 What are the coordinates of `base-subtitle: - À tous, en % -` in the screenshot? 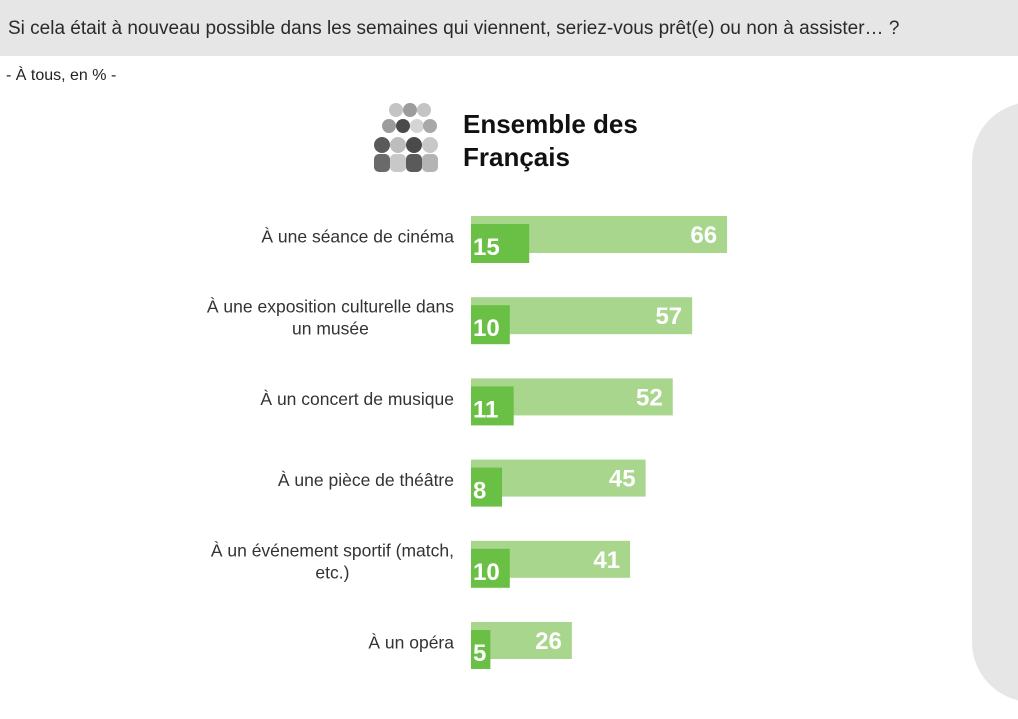 It's located at (61, 75).